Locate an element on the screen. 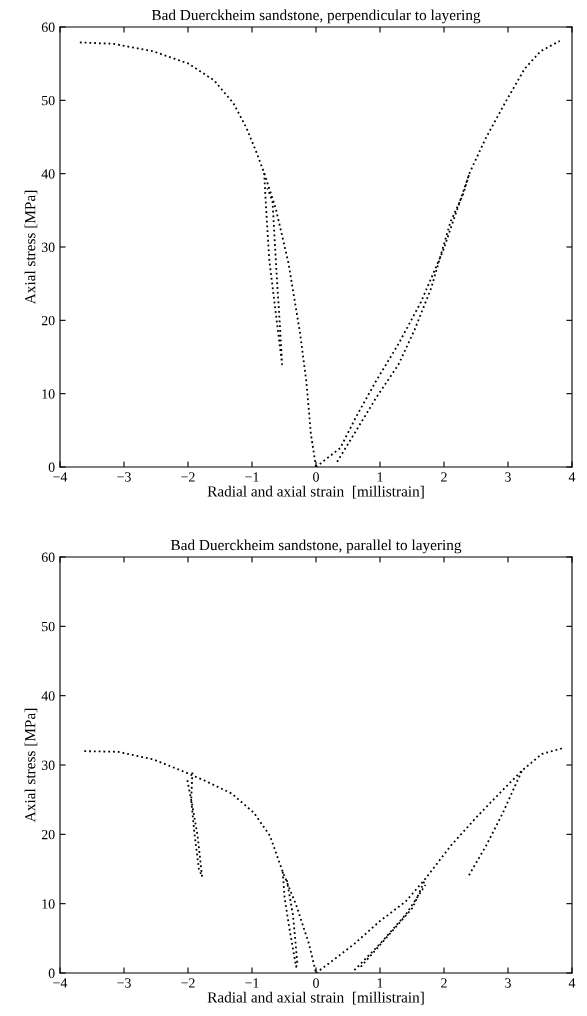 The height and width of the screenshot is (1016, 587). chart-title: Bad Duerckheim sandstone, parallel to layering is located at coordinates (316, 546).